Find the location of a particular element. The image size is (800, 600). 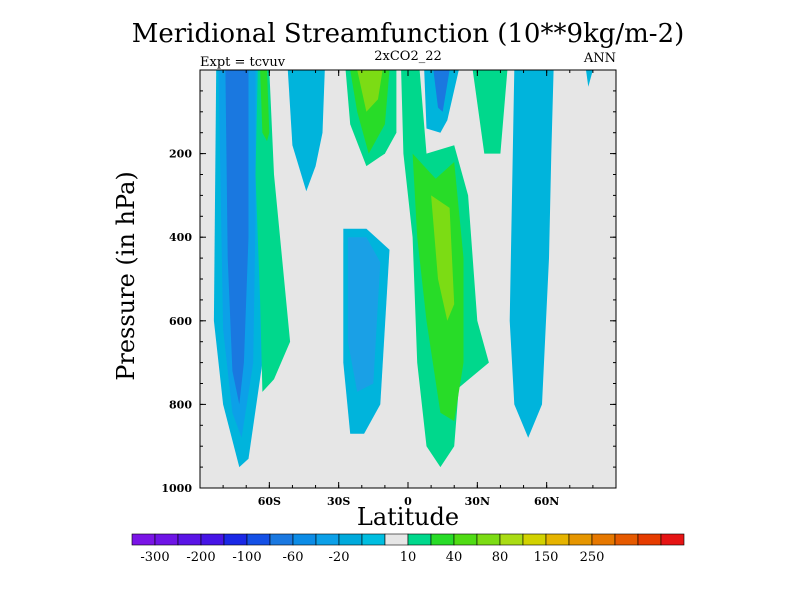

y-tick-label: 200 is located at coordinates (180, 154).